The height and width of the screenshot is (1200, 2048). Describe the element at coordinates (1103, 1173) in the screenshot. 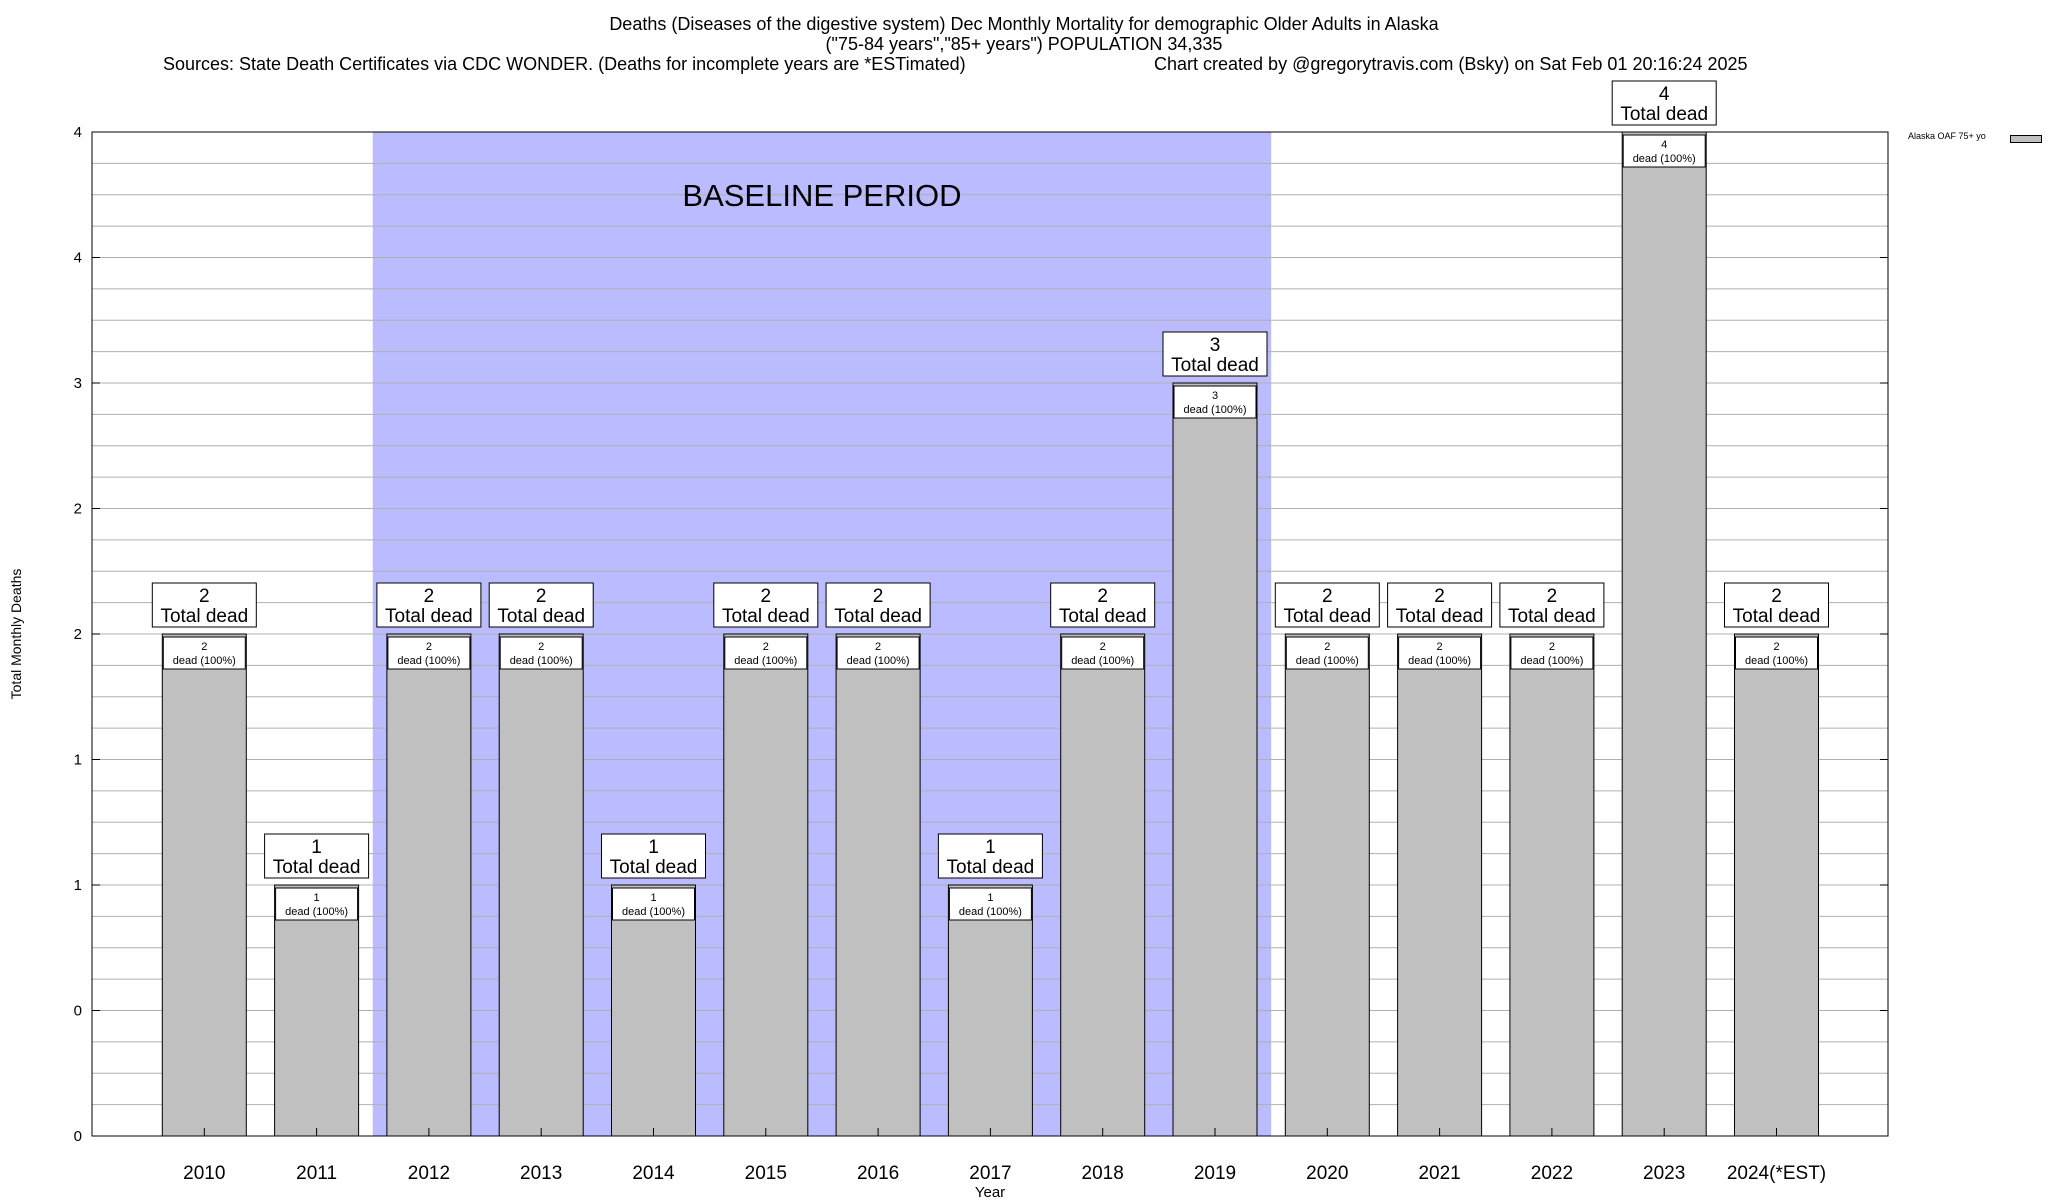

I see `x-tick-label: 2018` at that location.